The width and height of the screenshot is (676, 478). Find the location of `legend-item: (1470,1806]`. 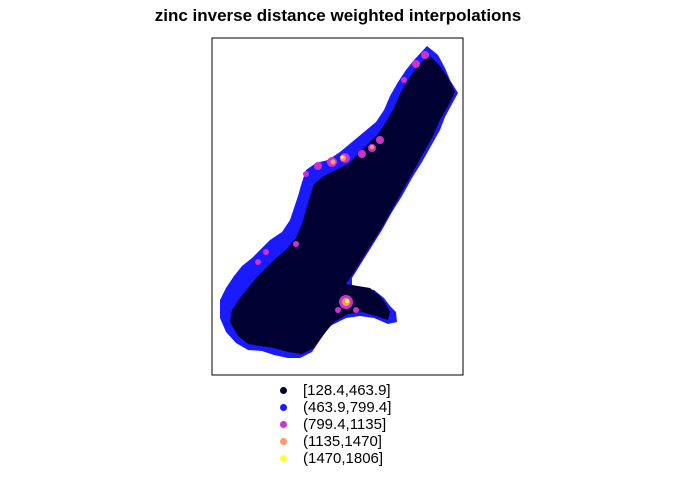

legend-item: (1470,1806] is located at coordinates (333, 458).